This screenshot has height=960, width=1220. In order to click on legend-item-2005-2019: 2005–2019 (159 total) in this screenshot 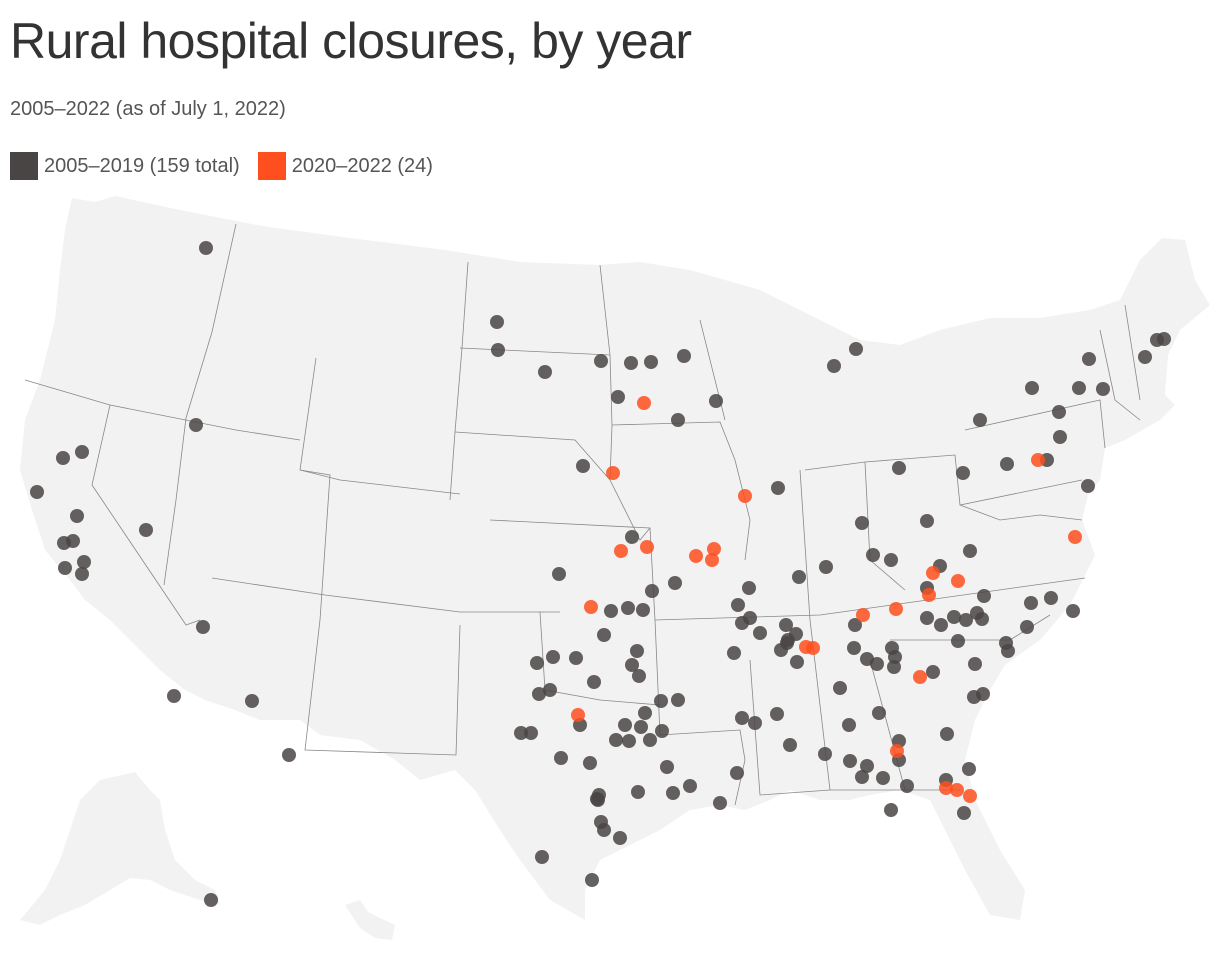, I will do `click(125, 166)`.